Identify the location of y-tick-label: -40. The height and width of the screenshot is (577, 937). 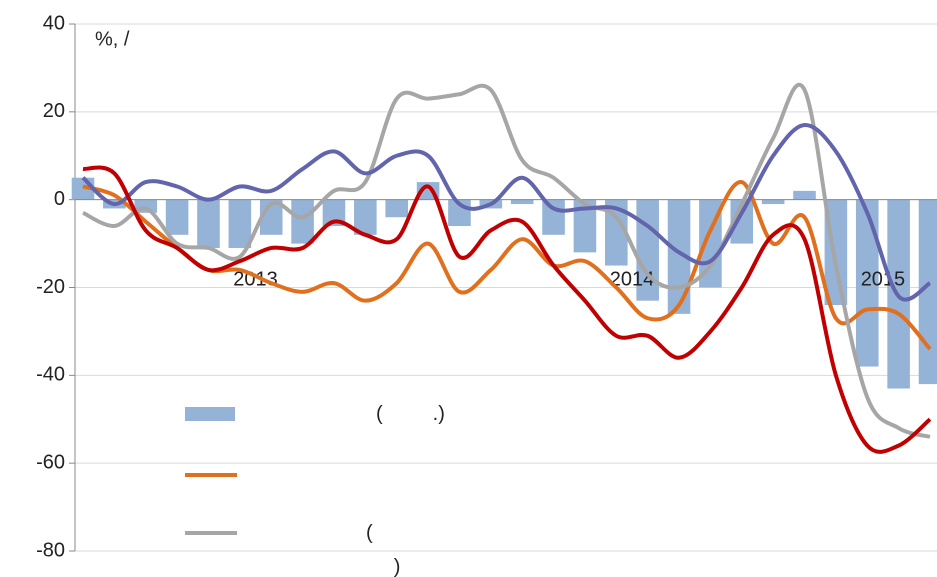
(50, 375).